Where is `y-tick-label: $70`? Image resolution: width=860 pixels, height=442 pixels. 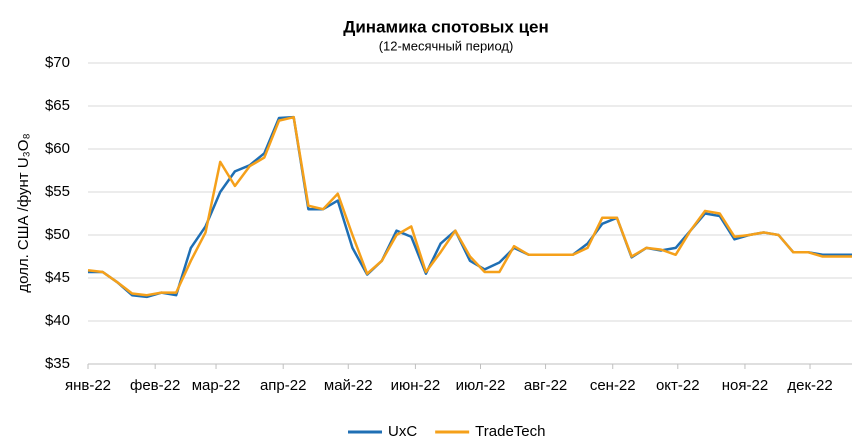 y-tick-label: $70 is located at coordinates (57, 62).